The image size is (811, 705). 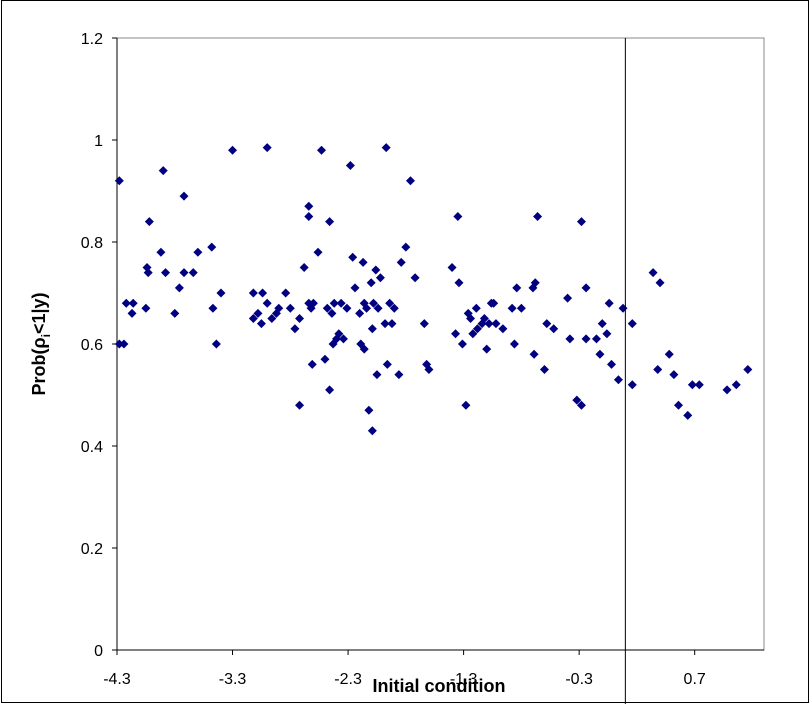 What do you see at coordinates (92, 345) in the screenshot?
I see `y-tick-label: 0.6` at bounding box center [92, 345].